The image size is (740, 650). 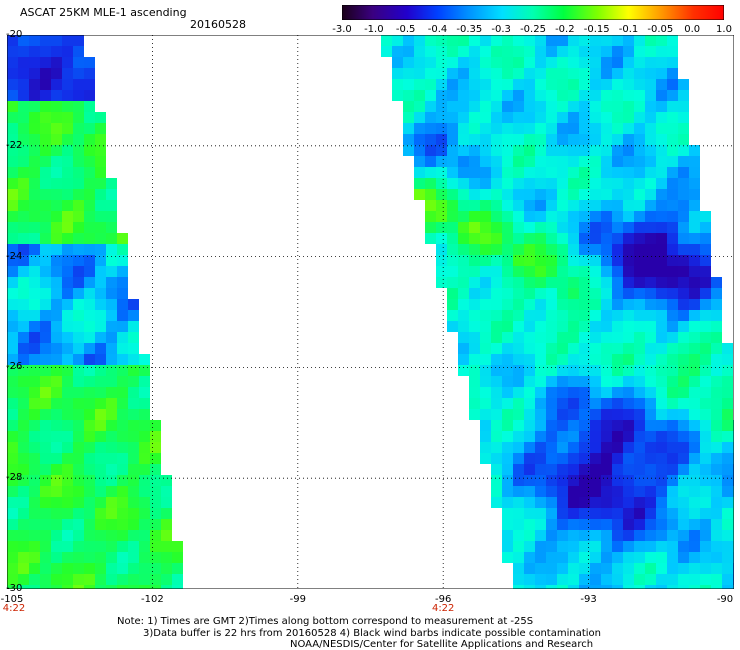 What do you see at coordinates (14, 34) in the screenshot?
I see `latitude-label: -20` at bounding box center [14, 34].